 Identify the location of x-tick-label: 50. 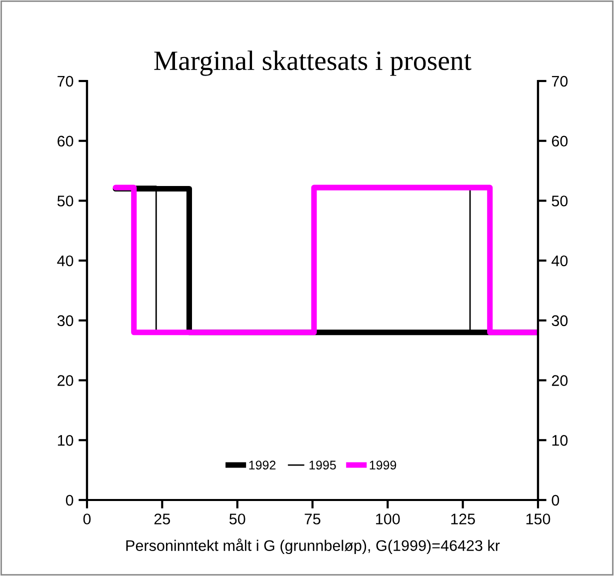
(237, 519).